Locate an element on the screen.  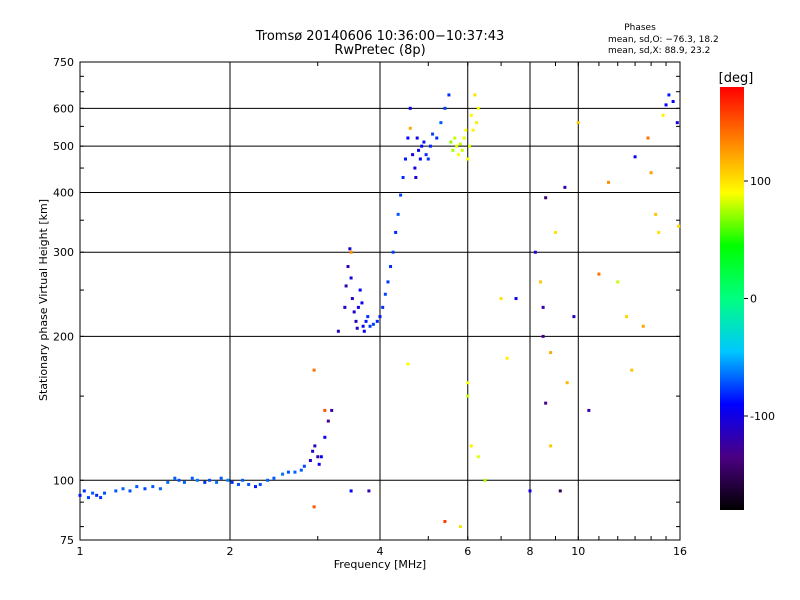
phases-o-line: mean, sd,O: −76.3, 18.2 is located at coordinates (663, 40).